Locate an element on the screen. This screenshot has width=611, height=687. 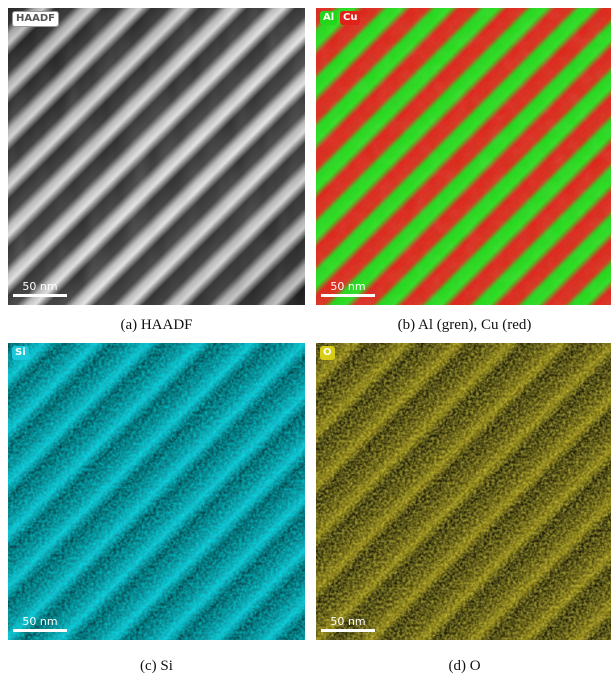
caption-b: (b) Al (gren), Cu (red) is located at coordinates (464, 325).